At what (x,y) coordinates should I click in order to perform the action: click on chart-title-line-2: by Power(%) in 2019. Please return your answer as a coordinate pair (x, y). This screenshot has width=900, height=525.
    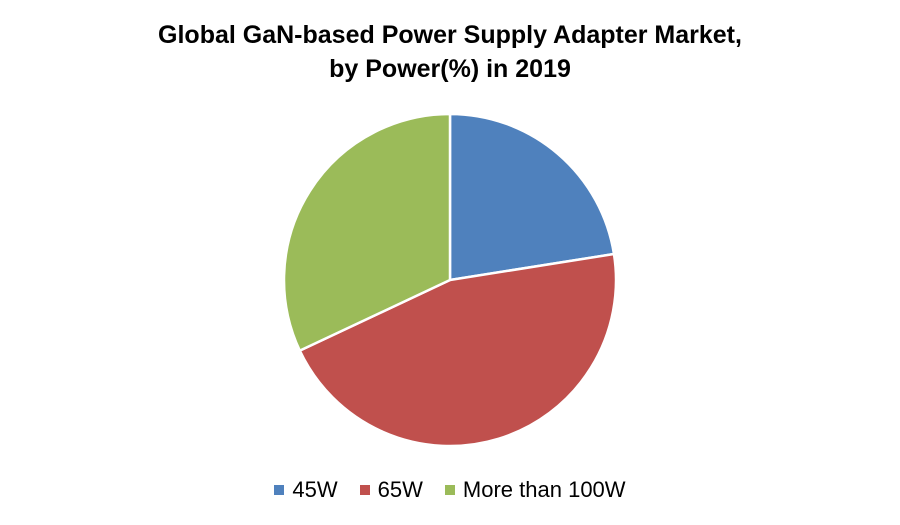
    Looking at the image, I should click on (450, 69).